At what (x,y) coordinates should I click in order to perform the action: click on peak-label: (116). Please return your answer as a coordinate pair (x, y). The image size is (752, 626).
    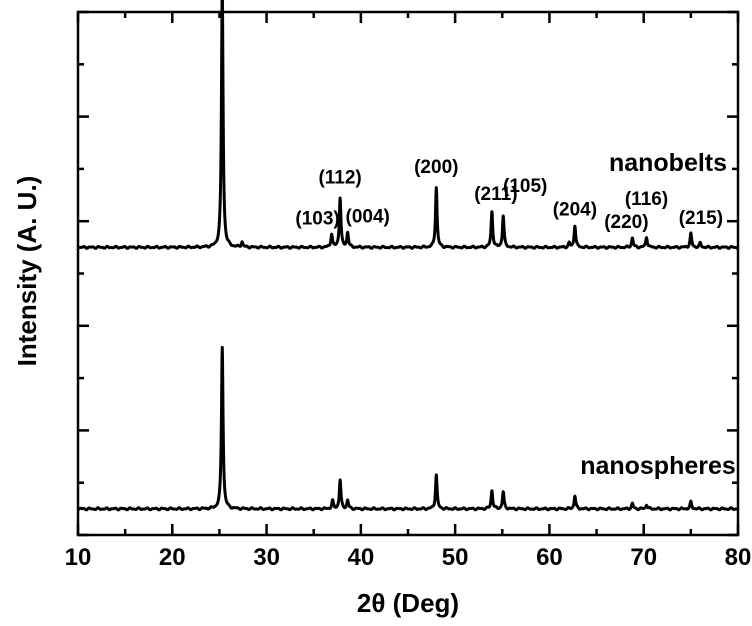
    Looking at the image, I should click on (646, 199).